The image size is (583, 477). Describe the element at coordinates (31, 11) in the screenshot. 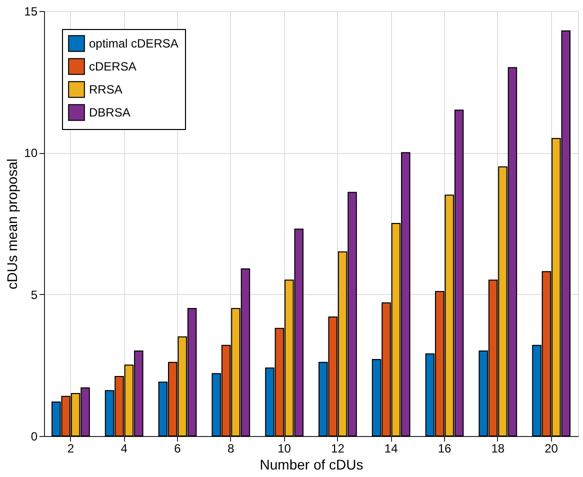

I see `y-tick-label: 15` at that location.